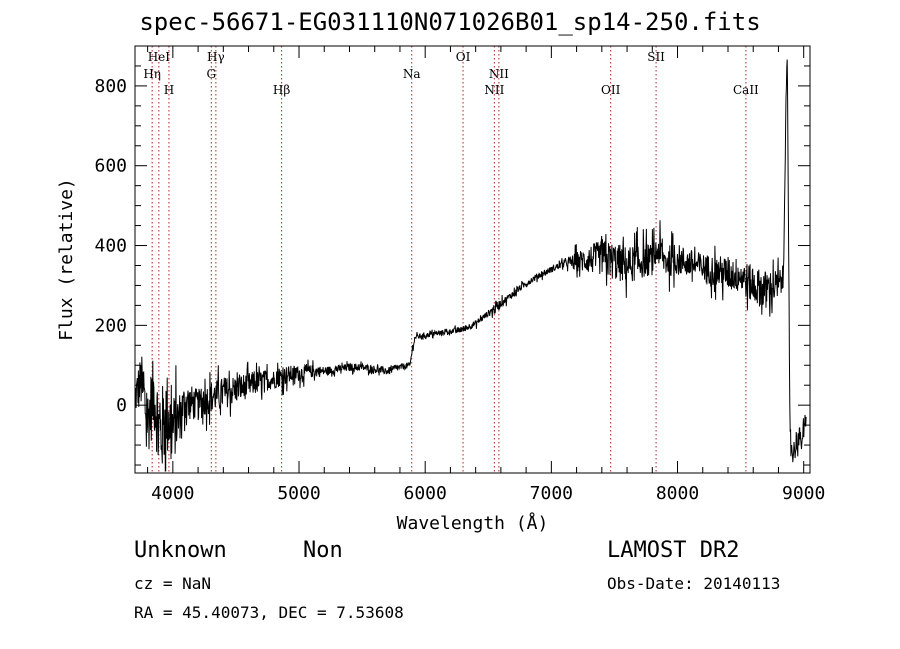 The image size is (900, 649). What do you see at coordinates (298, 493) in the screenshot?
I see `x-tick-label: 5000` at bounding box center [298, 493].